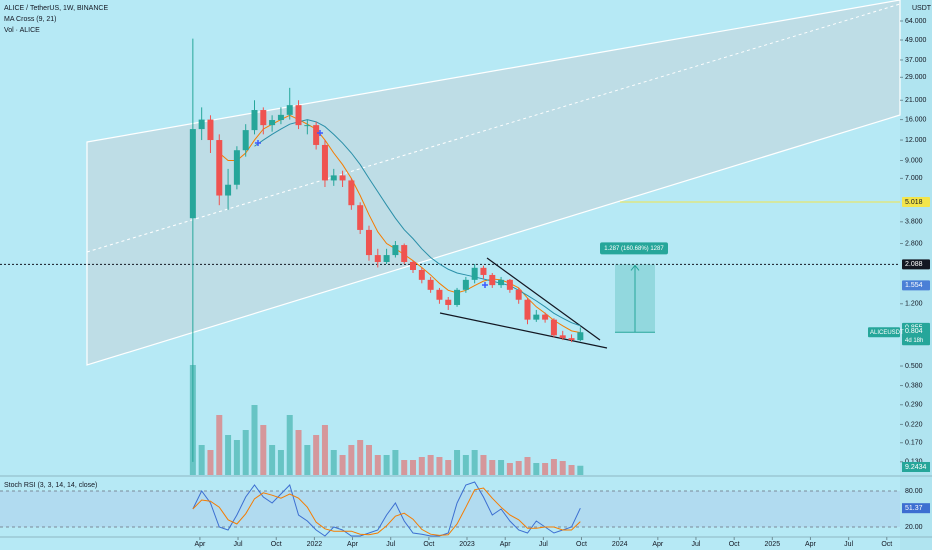 This screenshot has height=550, width=932. What do you see at coordinates (315, 544) in the screenshot?
I see `x-tick-label: 2022` at bounding box center [315, 544].